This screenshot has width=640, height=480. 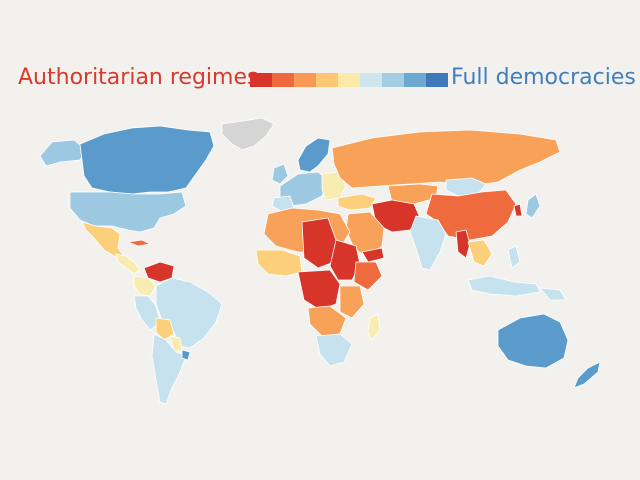 I want to click on region-bolivia, so click(x=165, y=329).